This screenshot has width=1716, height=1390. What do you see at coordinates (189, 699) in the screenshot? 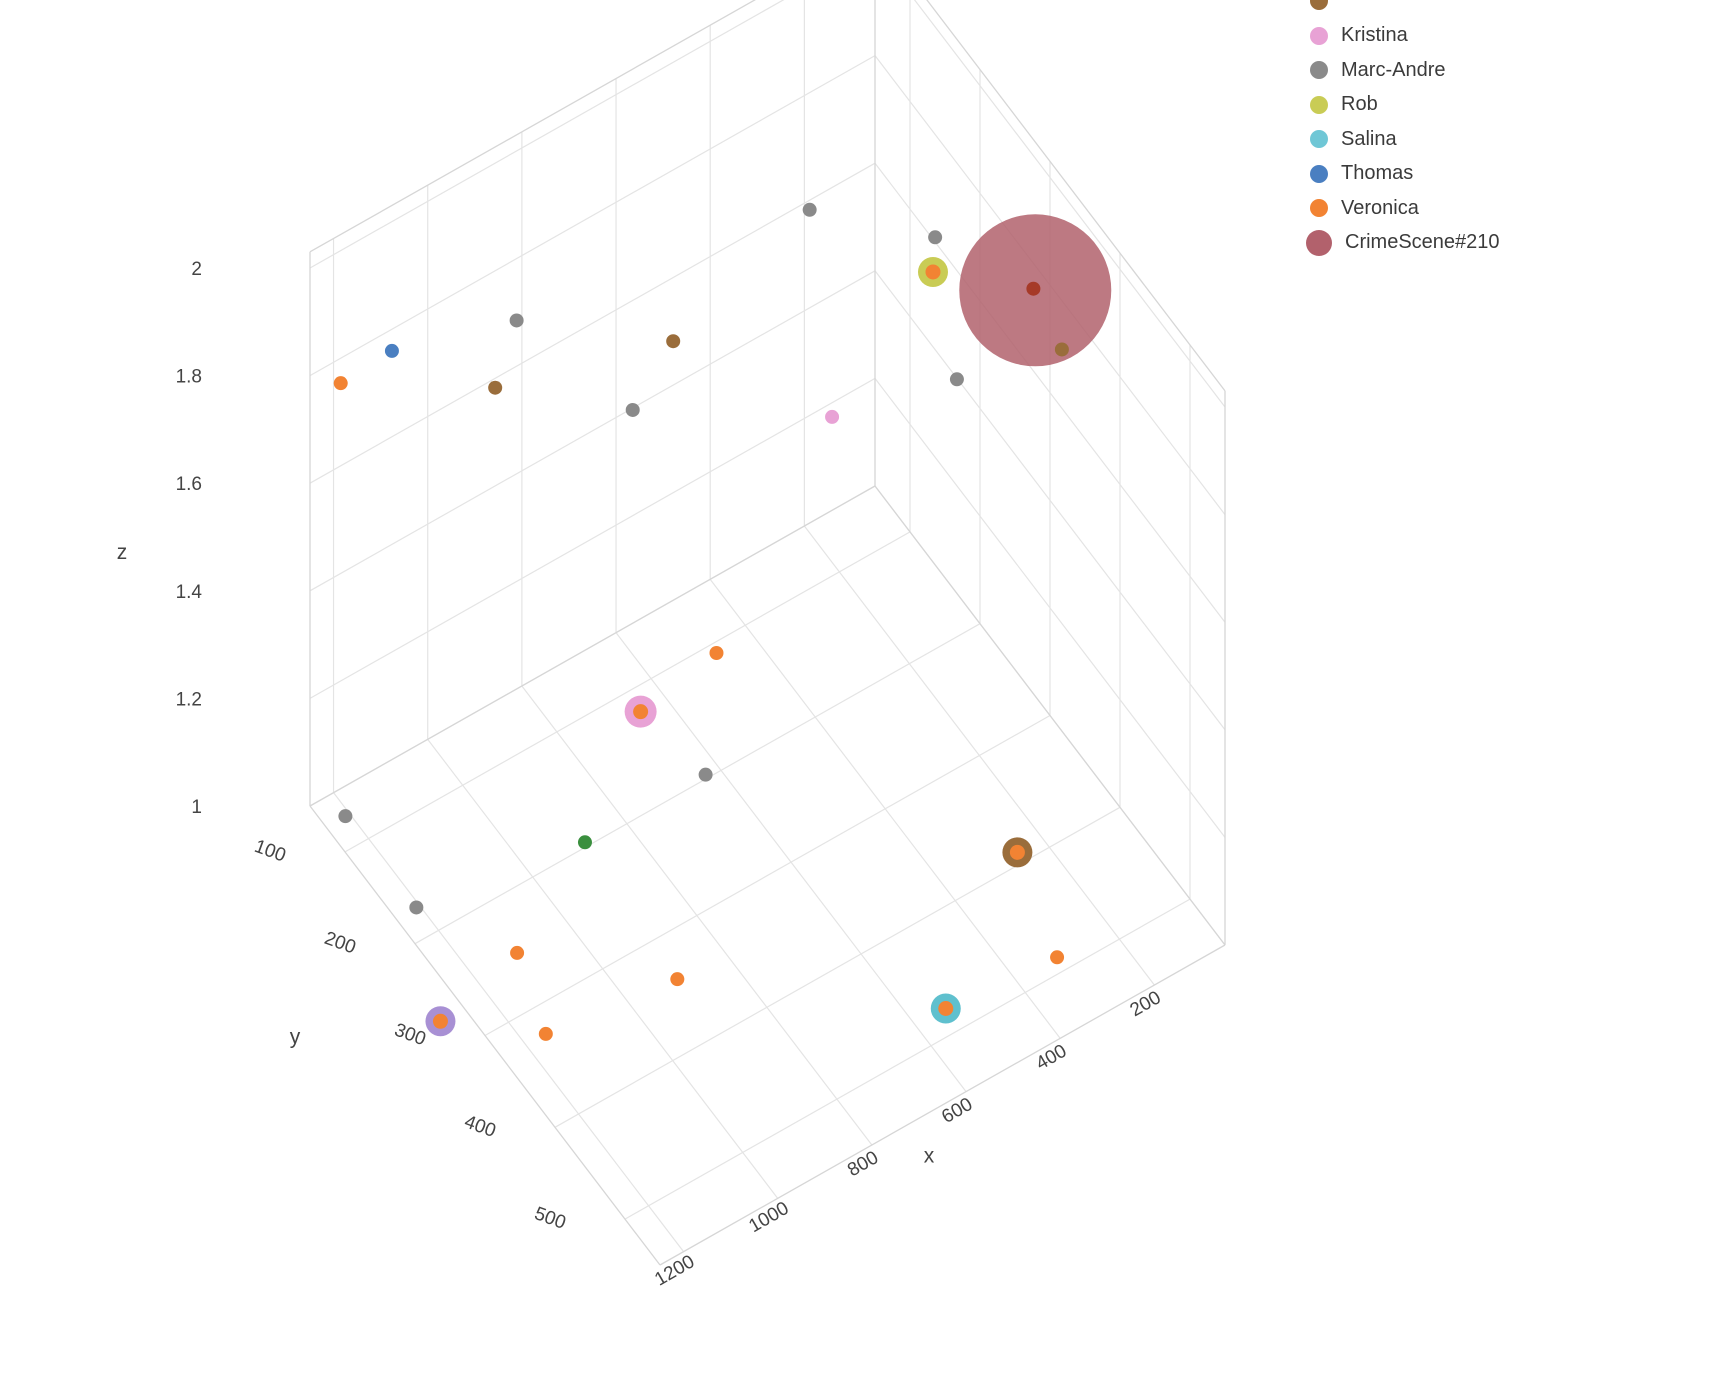
I see `z-tick-label: 1.2` at bounding box center [189, 699].